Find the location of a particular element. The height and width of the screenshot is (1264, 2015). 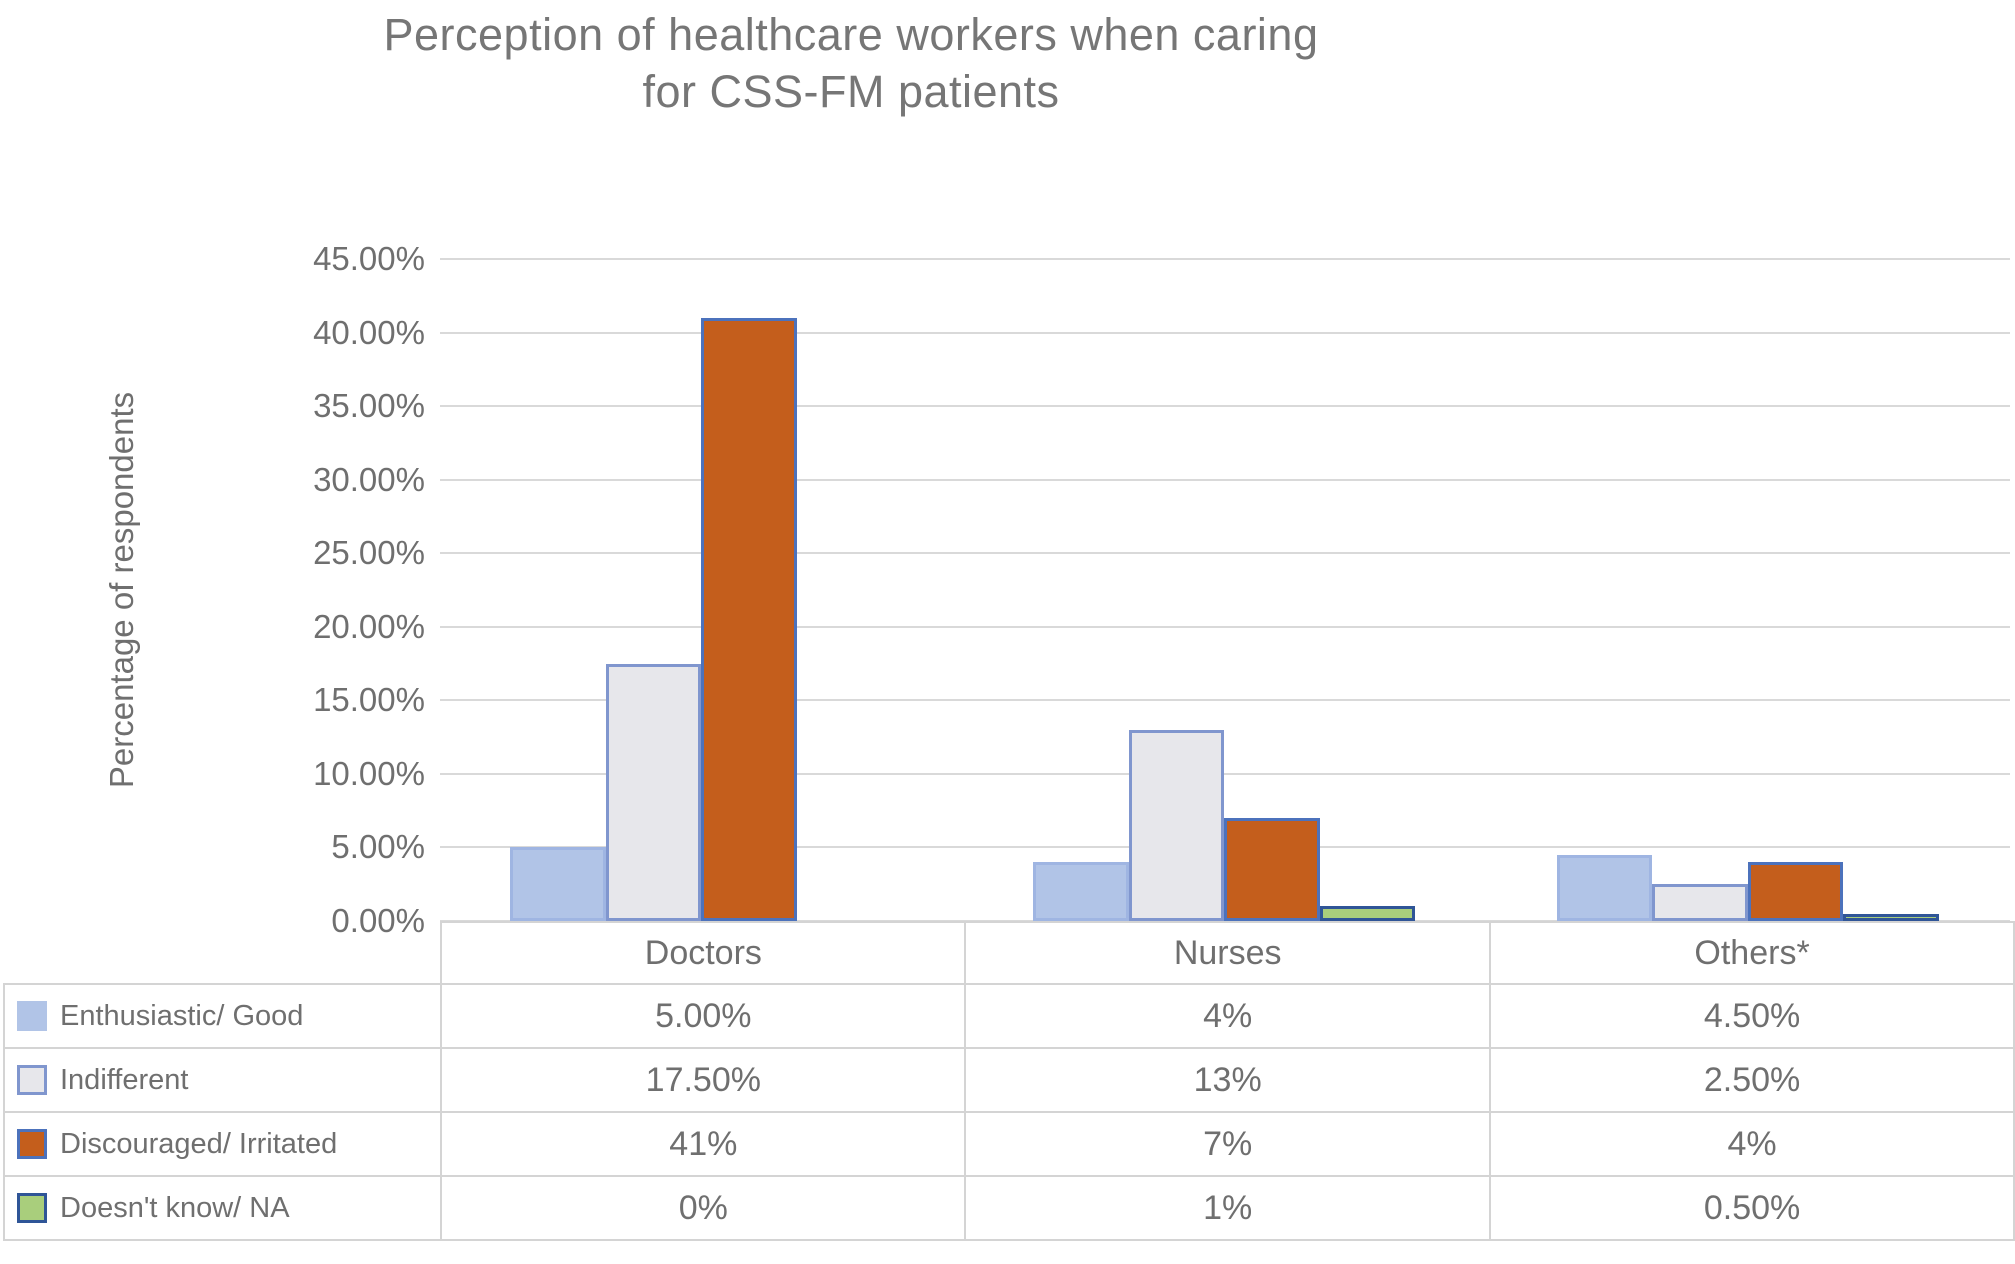

table-row-series-0: Enthusiastic/ Good 5.00% 4% 4.50% is located at coordinates (1008, 1016).